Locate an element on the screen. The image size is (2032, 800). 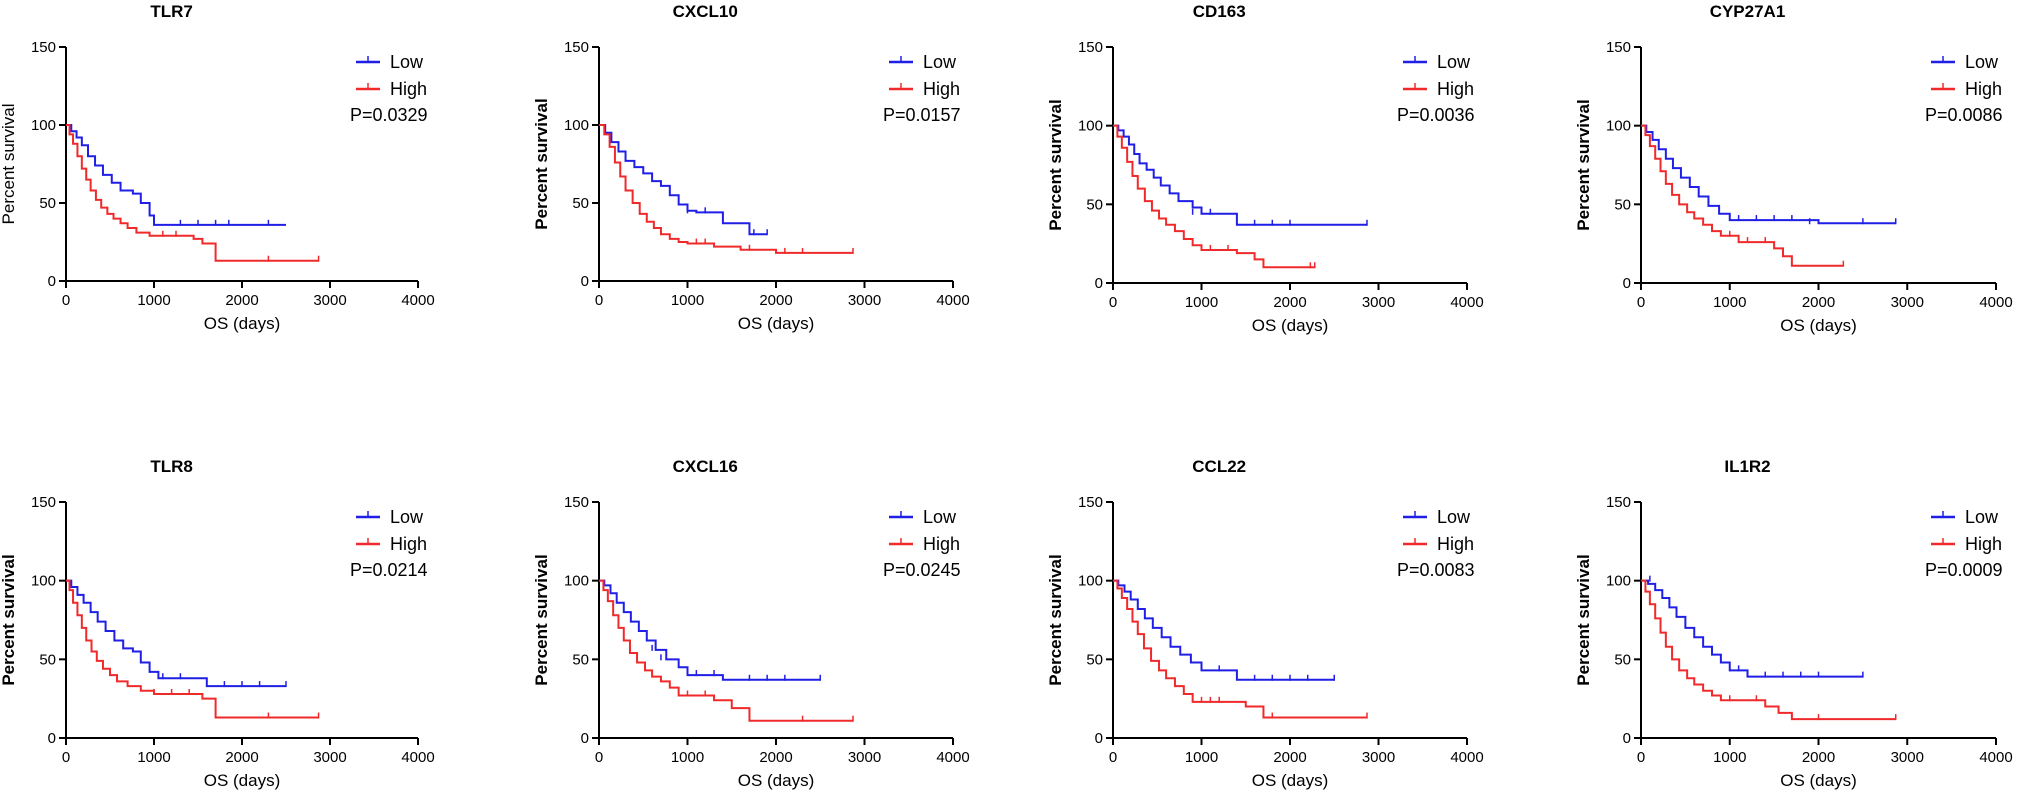
panel-title: CXCL10 is located at coordinates (705, 11).